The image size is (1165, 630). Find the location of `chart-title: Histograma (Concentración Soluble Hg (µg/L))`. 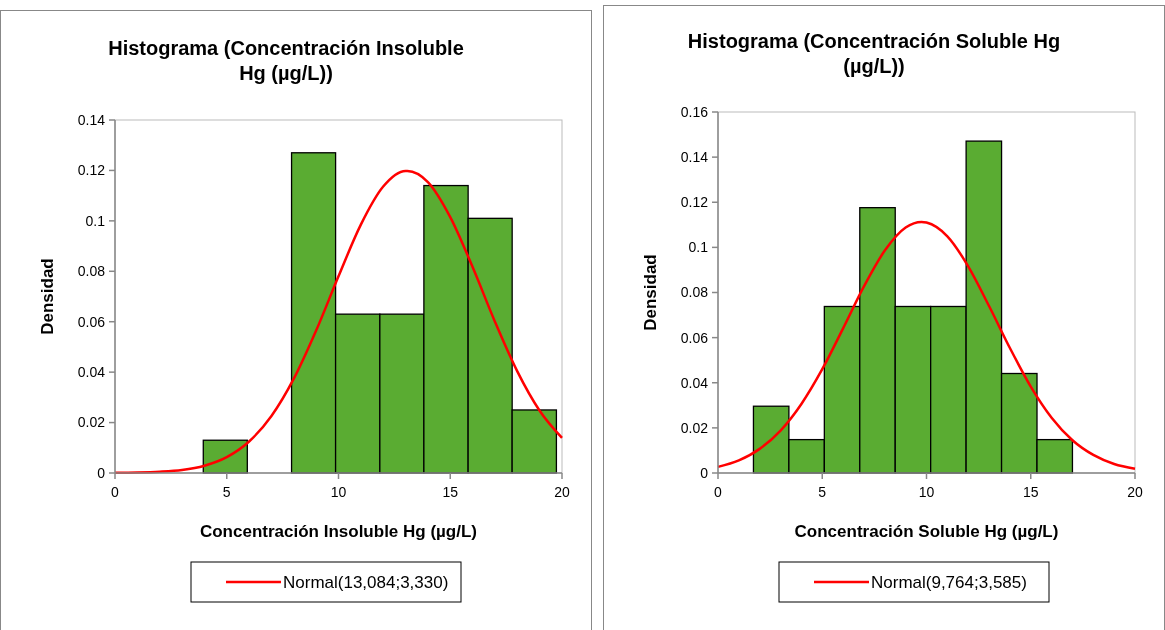

chart-title: Histograma (Concentración Soluble Hg (µg/L)) is located at coordinates (874, 53).